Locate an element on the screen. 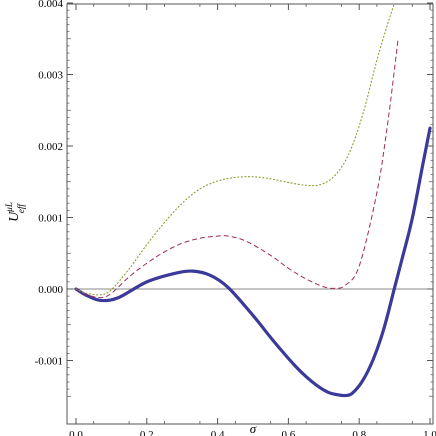 This screenshot has width=436, height=436. y-axis-label-base: U is located at coordinates (14, 216).